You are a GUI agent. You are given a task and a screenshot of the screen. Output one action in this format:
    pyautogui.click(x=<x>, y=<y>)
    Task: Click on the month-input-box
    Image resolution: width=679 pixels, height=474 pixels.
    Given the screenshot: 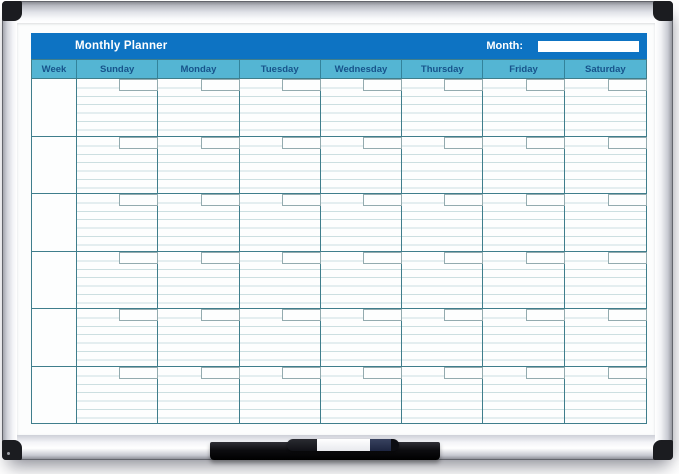 What is the action you would take?
    pyautogui.click(x=588, y=46)
    